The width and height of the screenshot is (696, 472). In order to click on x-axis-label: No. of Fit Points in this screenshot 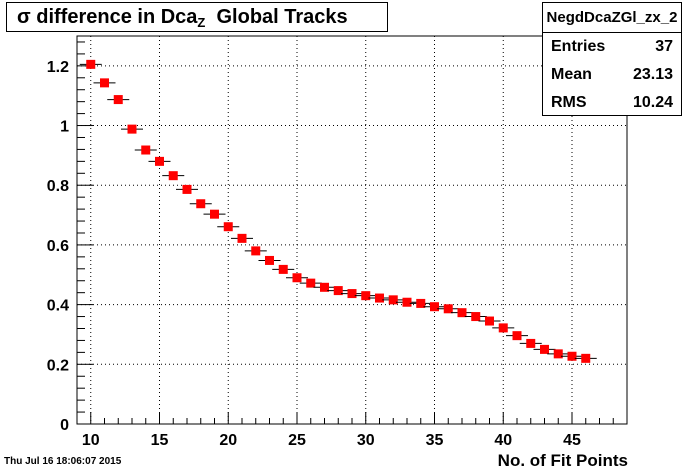, I will do `click(562, 460)`.